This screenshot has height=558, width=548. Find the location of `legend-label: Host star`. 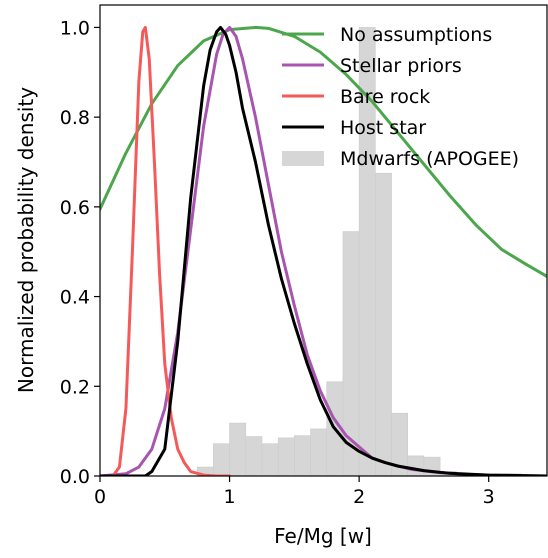

legend-label: Host star is located at coordinates (383, 128).